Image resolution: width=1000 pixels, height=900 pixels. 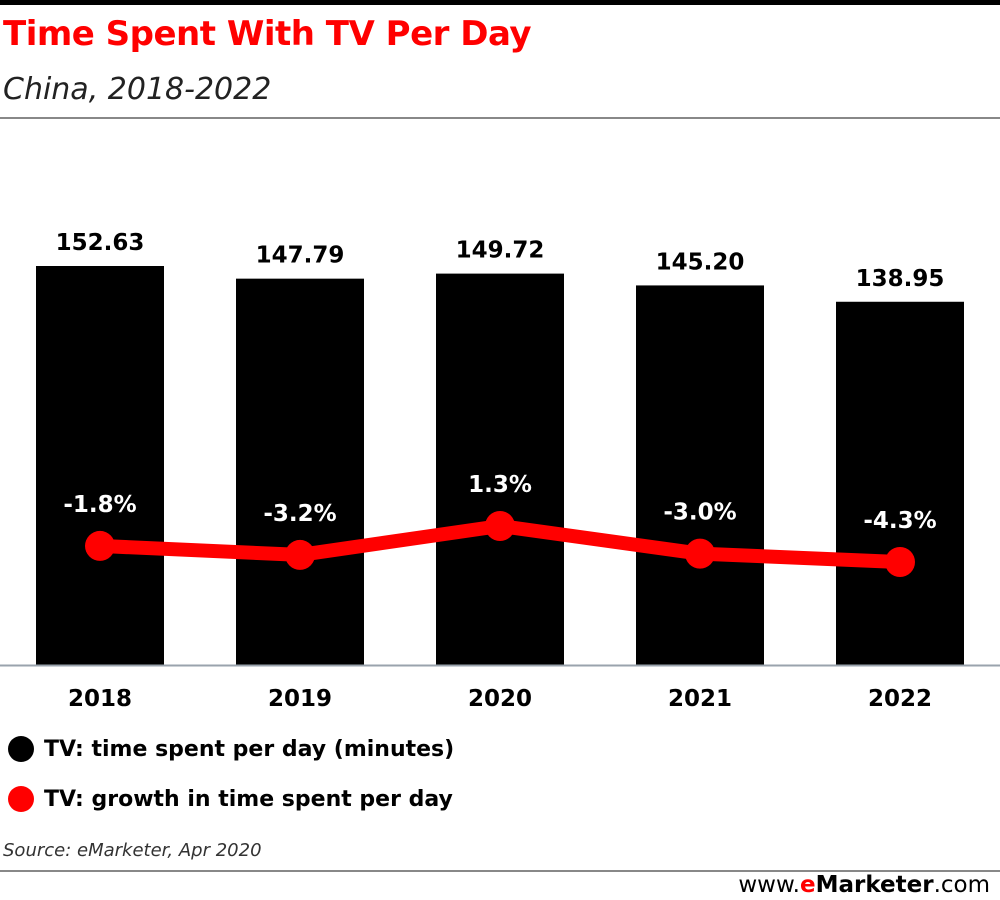 What do you see at coordinates (99, 505) in the screenshot?
I see `growth-value-label-2018: -1.8%` at bounding box center [99, 505].